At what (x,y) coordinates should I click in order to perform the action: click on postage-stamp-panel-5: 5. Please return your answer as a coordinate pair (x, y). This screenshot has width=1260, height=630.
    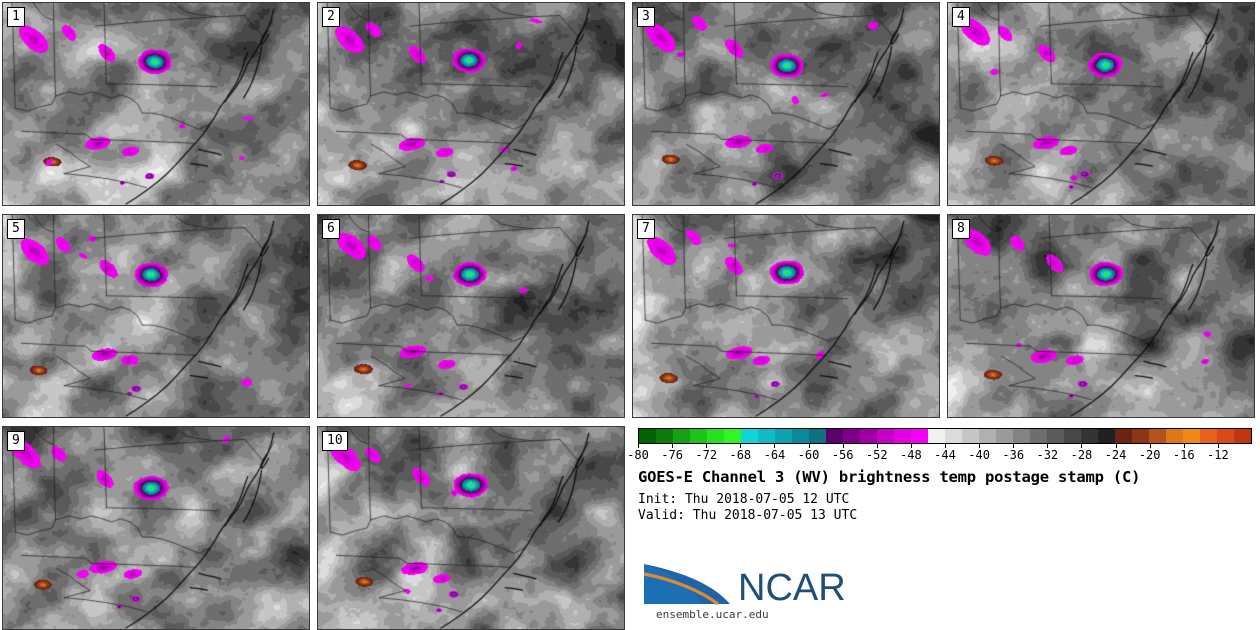
    Looking at the image, I should click on (156, 316).